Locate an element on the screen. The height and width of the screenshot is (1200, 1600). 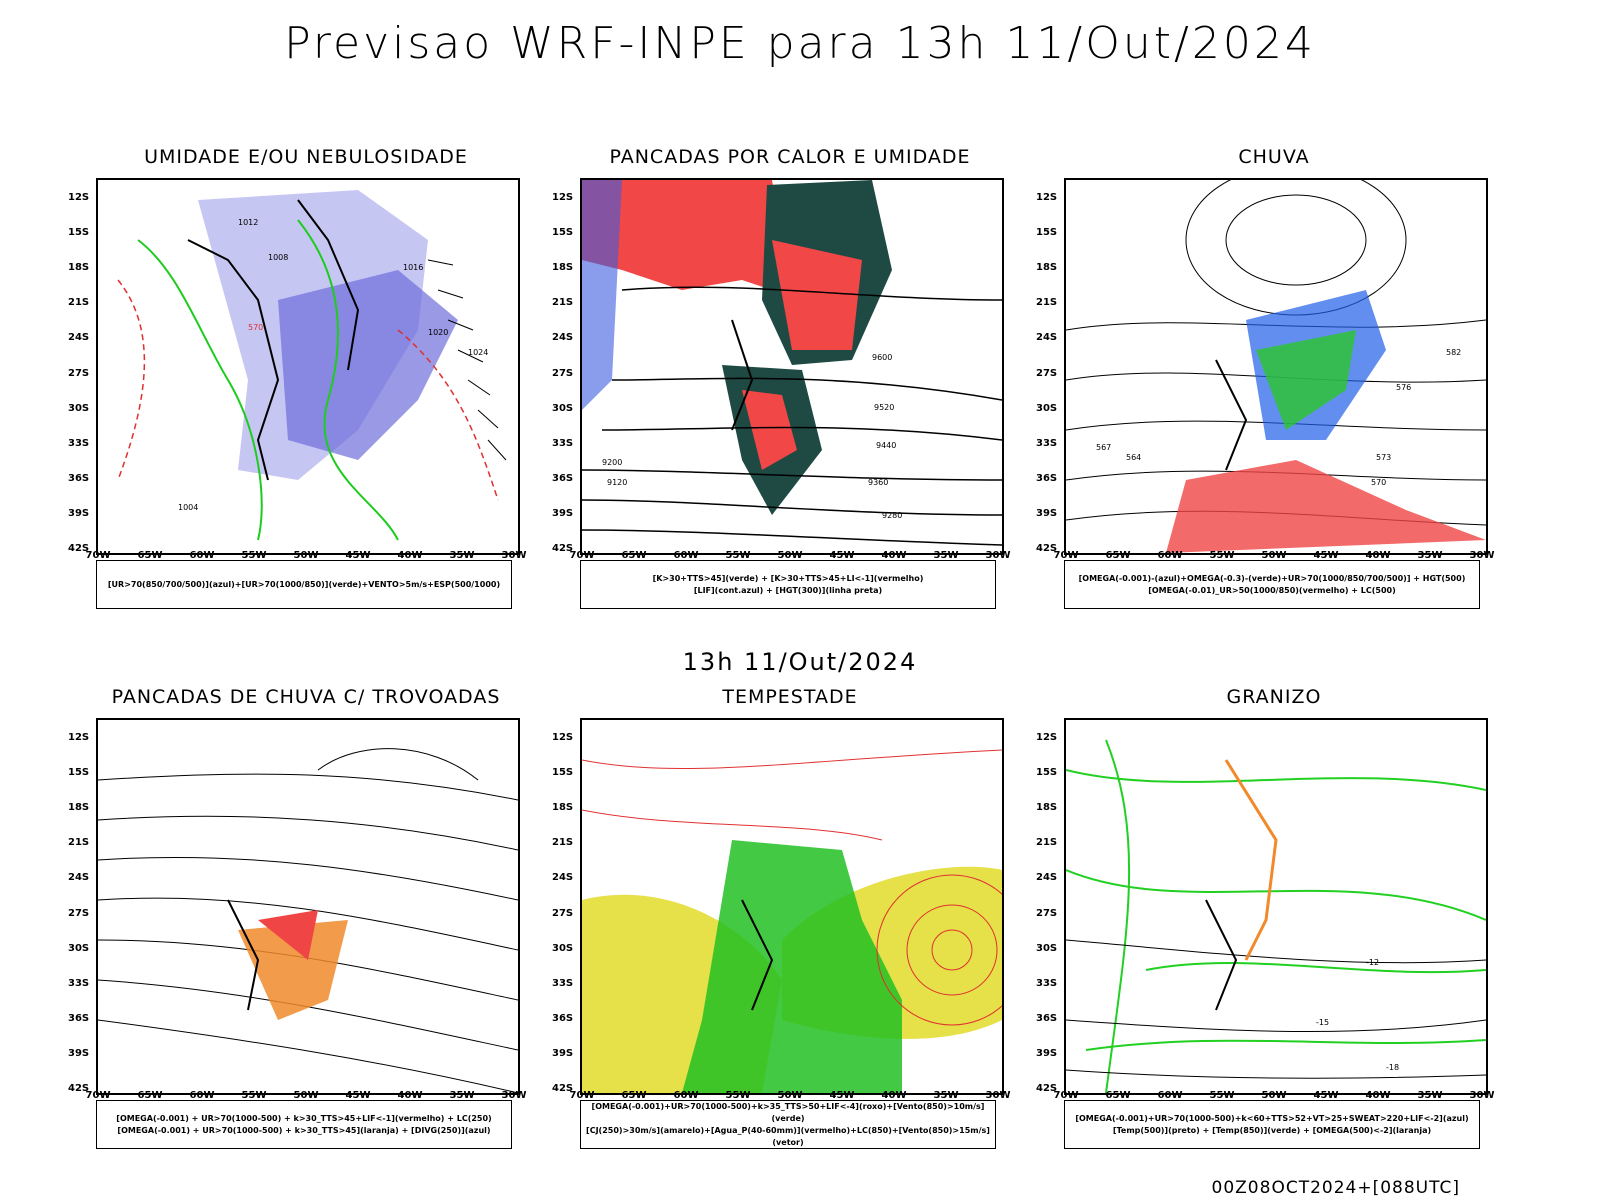
panel-title: TEMPESTADE is located at coordinates (790, 697).